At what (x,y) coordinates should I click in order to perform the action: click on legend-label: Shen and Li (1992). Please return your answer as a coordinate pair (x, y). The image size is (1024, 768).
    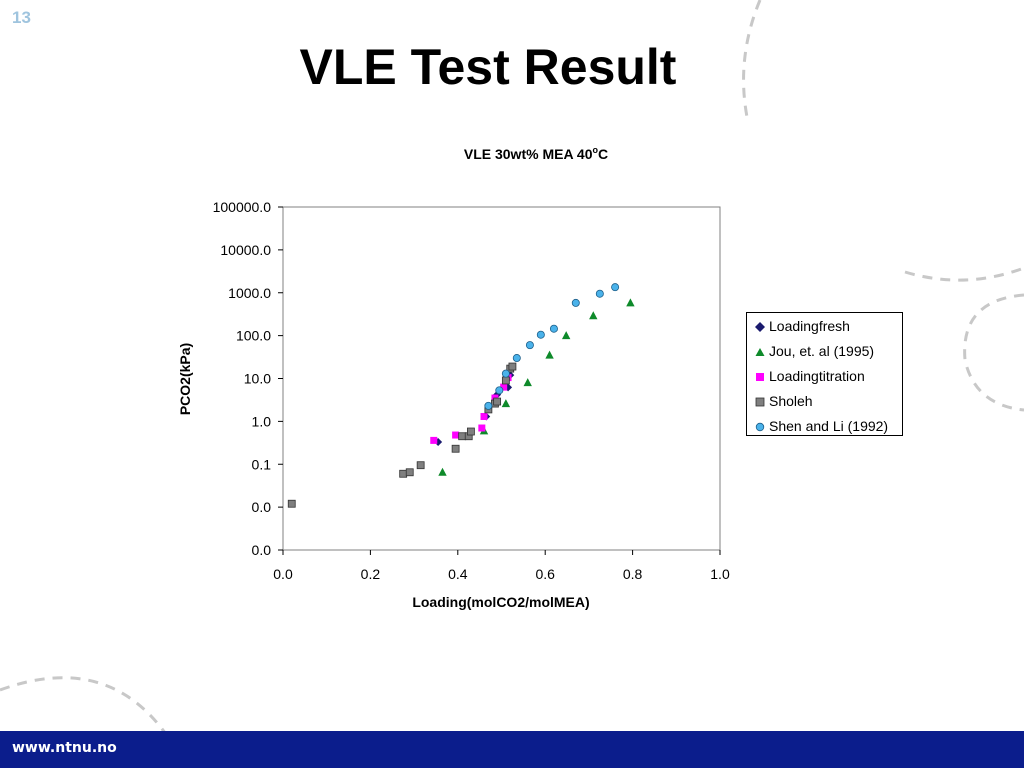
    Looking at the image, I should click on (829, 426).